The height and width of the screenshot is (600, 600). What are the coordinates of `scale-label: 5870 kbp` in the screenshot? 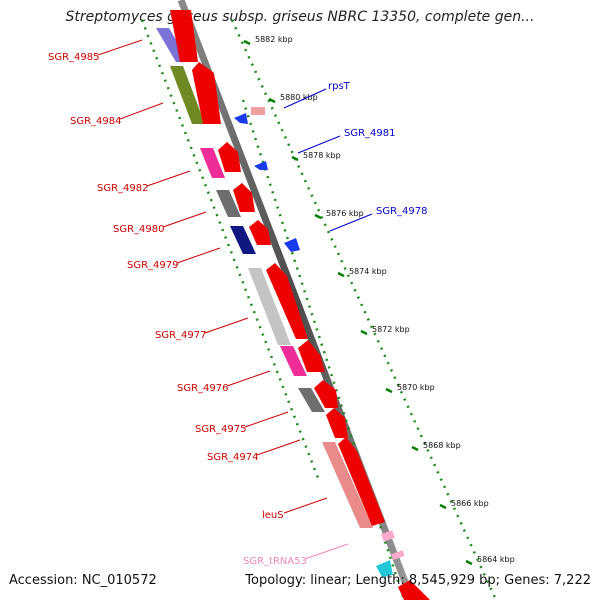 It's located at (416, 387).